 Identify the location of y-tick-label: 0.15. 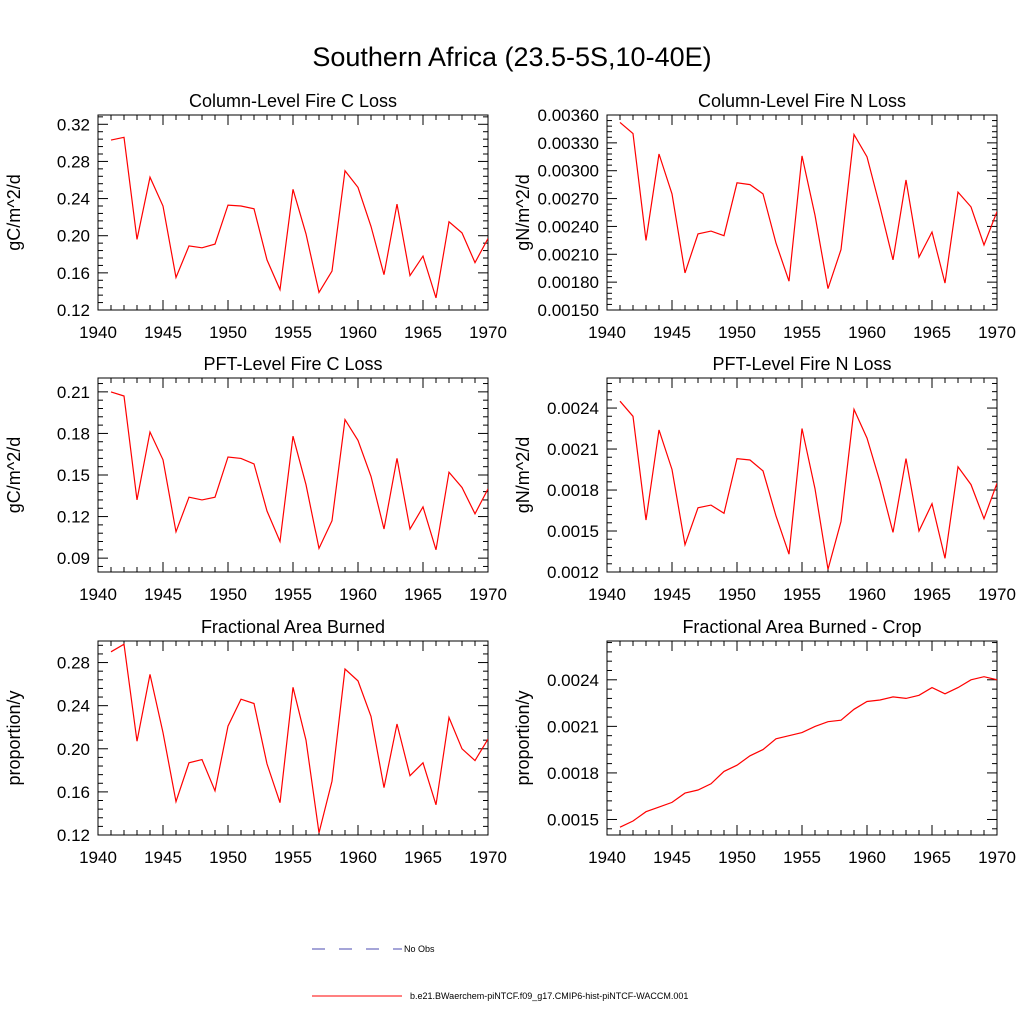
(73, 475).